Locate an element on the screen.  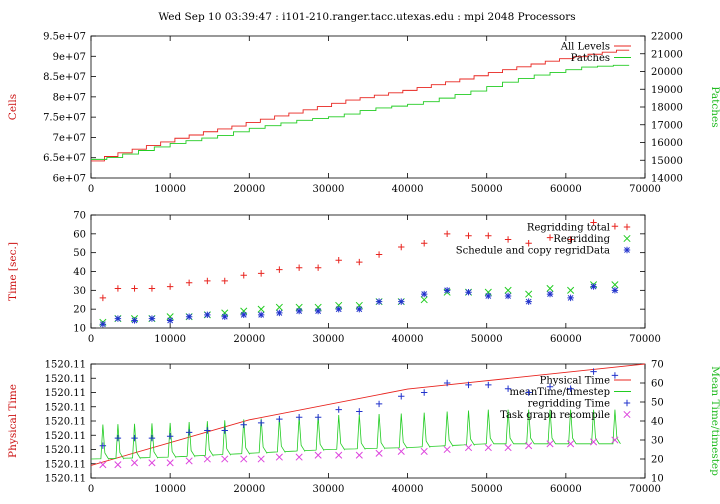
y-tick-label: 20 is located at coordinates (79, 310).